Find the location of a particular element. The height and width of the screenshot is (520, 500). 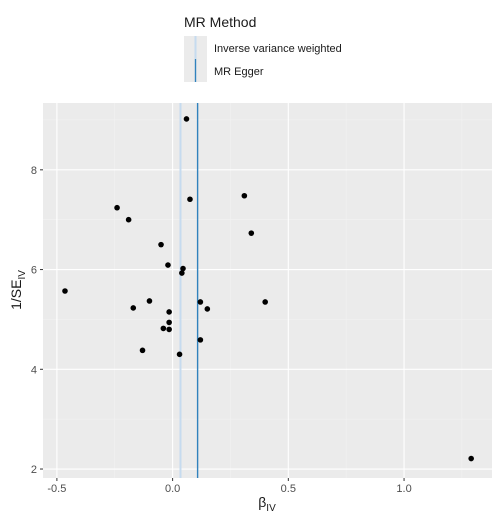

legend-label-mr-egger: MR Egger is located at coordinates (239, 72).